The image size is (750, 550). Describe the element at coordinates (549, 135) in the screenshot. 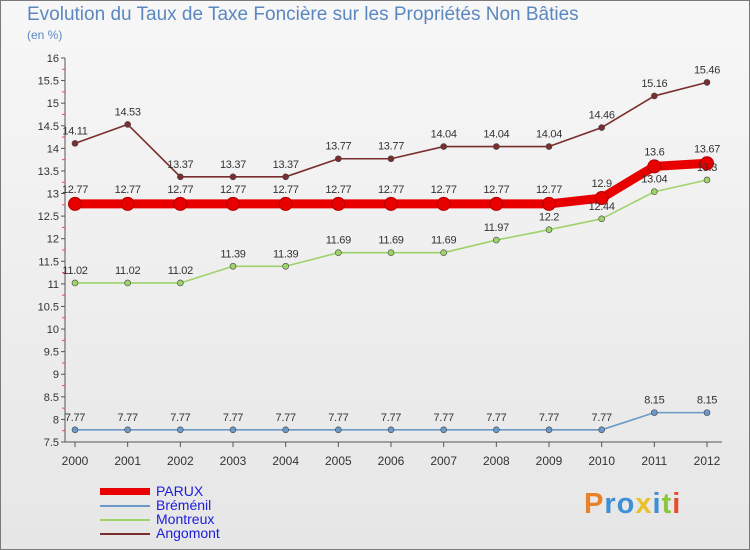

I see `data-label-angomont: 14.04` at that location.